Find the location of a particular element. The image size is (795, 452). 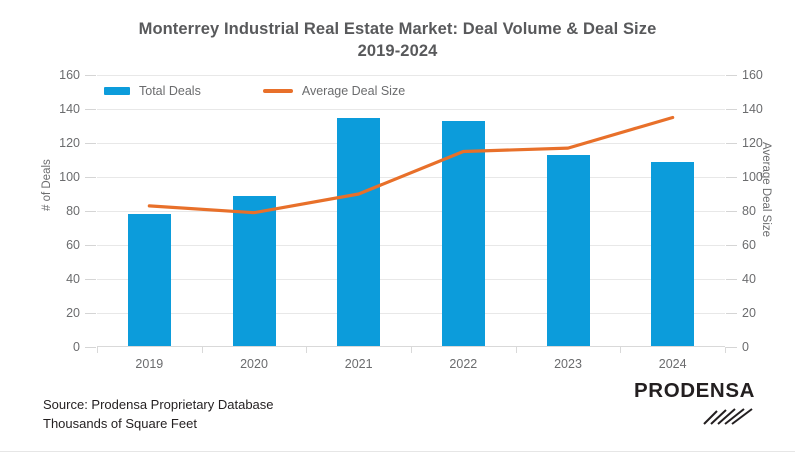

x-axis-label-2022: 2022 is located at coordinates (463, 364).